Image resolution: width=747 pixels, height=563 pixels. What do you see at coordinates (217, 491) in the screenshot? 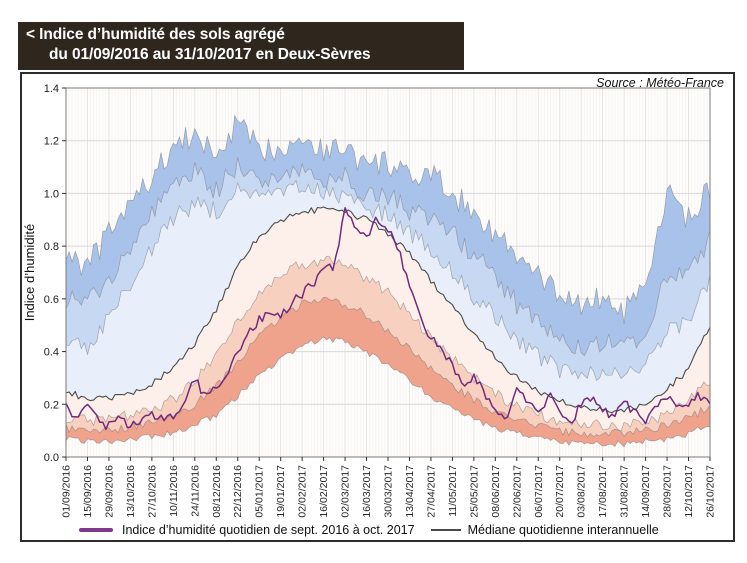
I see `x-tick-label: 08/12/2016` at bounding box center [217, 491].